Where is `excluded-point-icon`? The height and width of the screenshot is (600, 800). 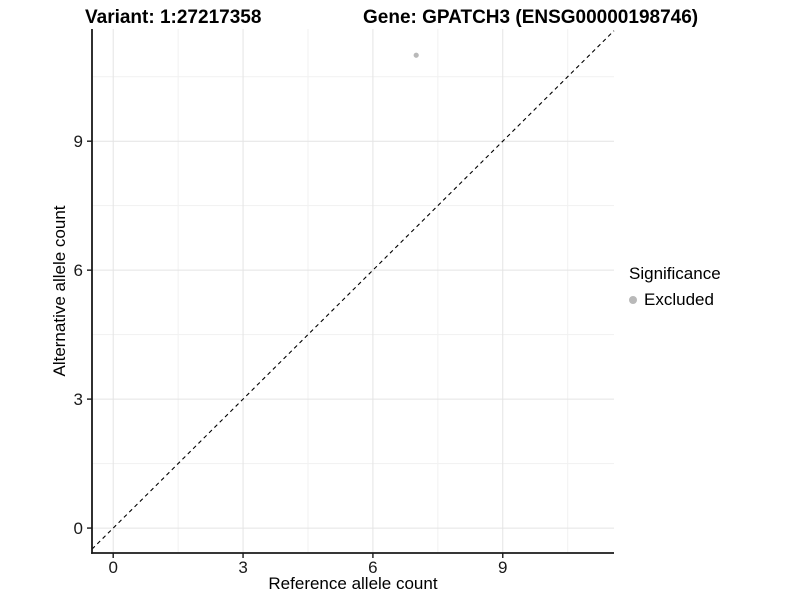
excluded-point-icon is located at coordinates (633, 300).